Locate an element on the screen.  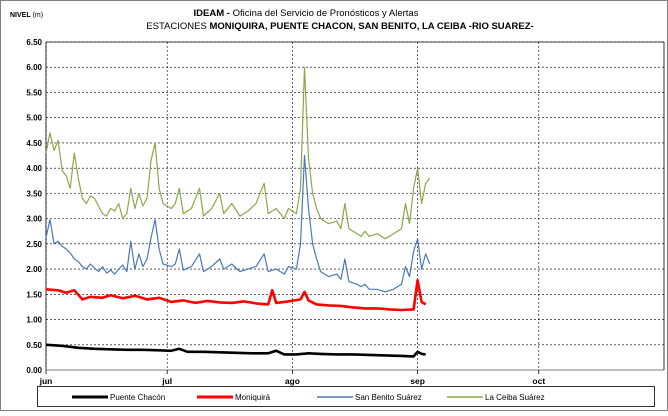
x-tick-label: sep is located at coordinates (417, 381).